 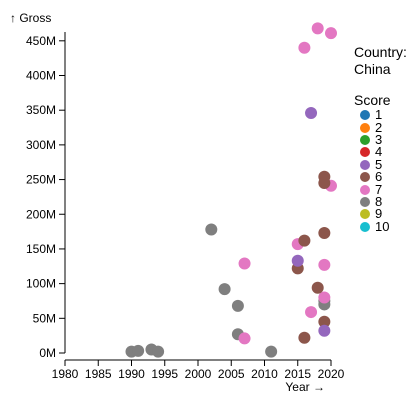 I want to click on x-tick-label: 2005, so click(x=231, y=374).